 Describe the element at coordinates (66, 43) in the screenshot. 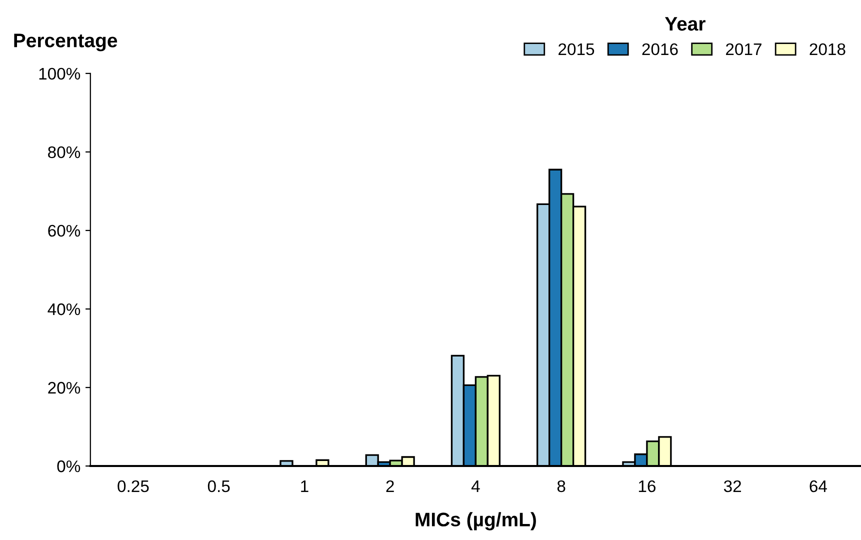

I see `y-axis-title: Percentage` at that location.